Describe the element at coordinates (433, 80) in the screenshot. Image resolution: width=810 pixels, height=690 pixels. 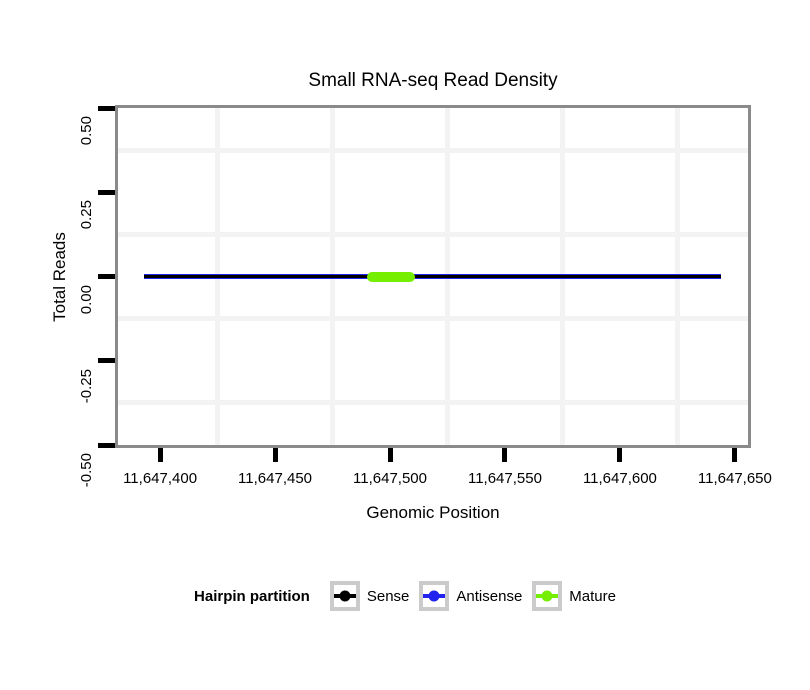
I see `chart-title: Small RNA-seq Read Density` at that location.